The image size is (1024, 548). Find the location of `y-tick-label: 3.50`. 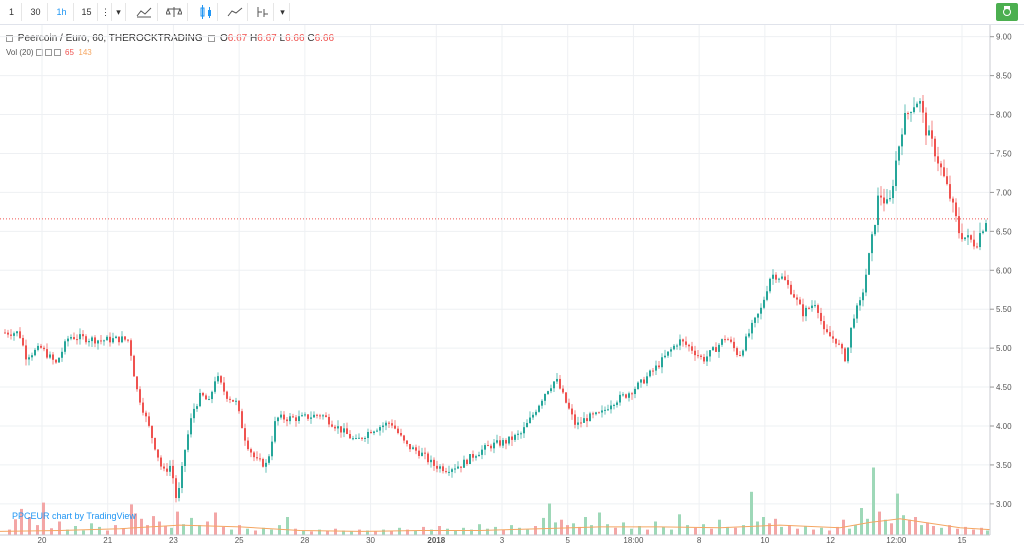

y-tick-label: 3.50 is located at coordinates (1004, 465).